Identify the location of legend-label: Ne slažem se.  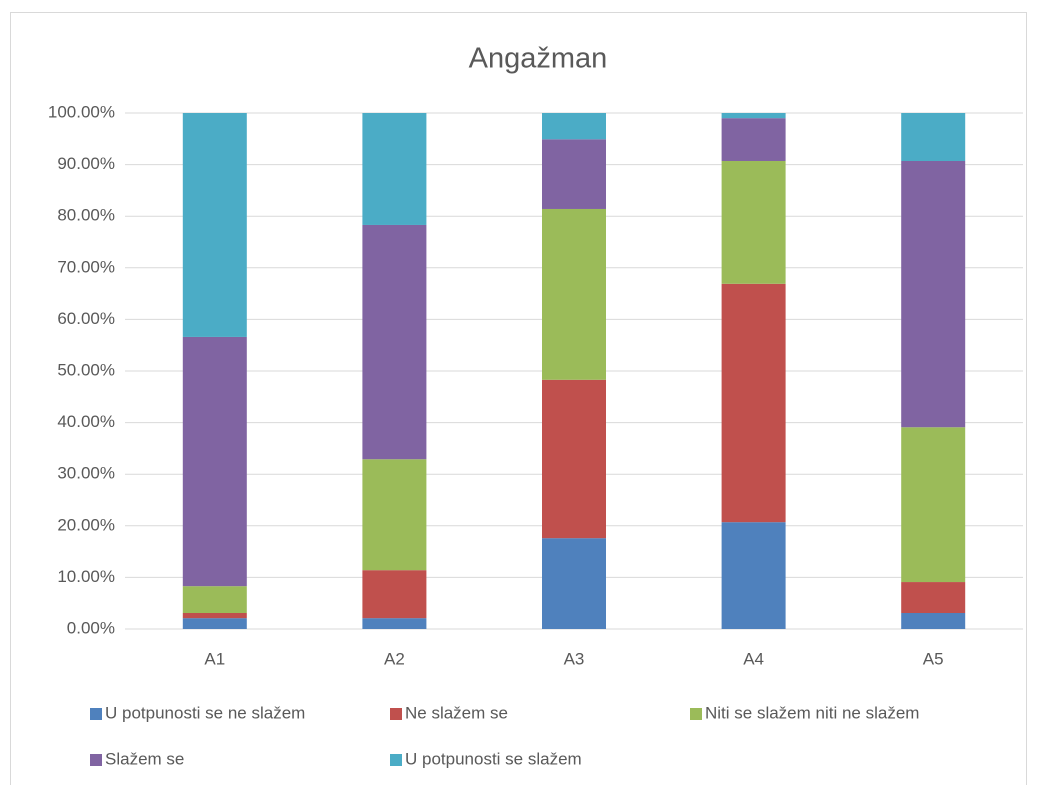
(456, 712).